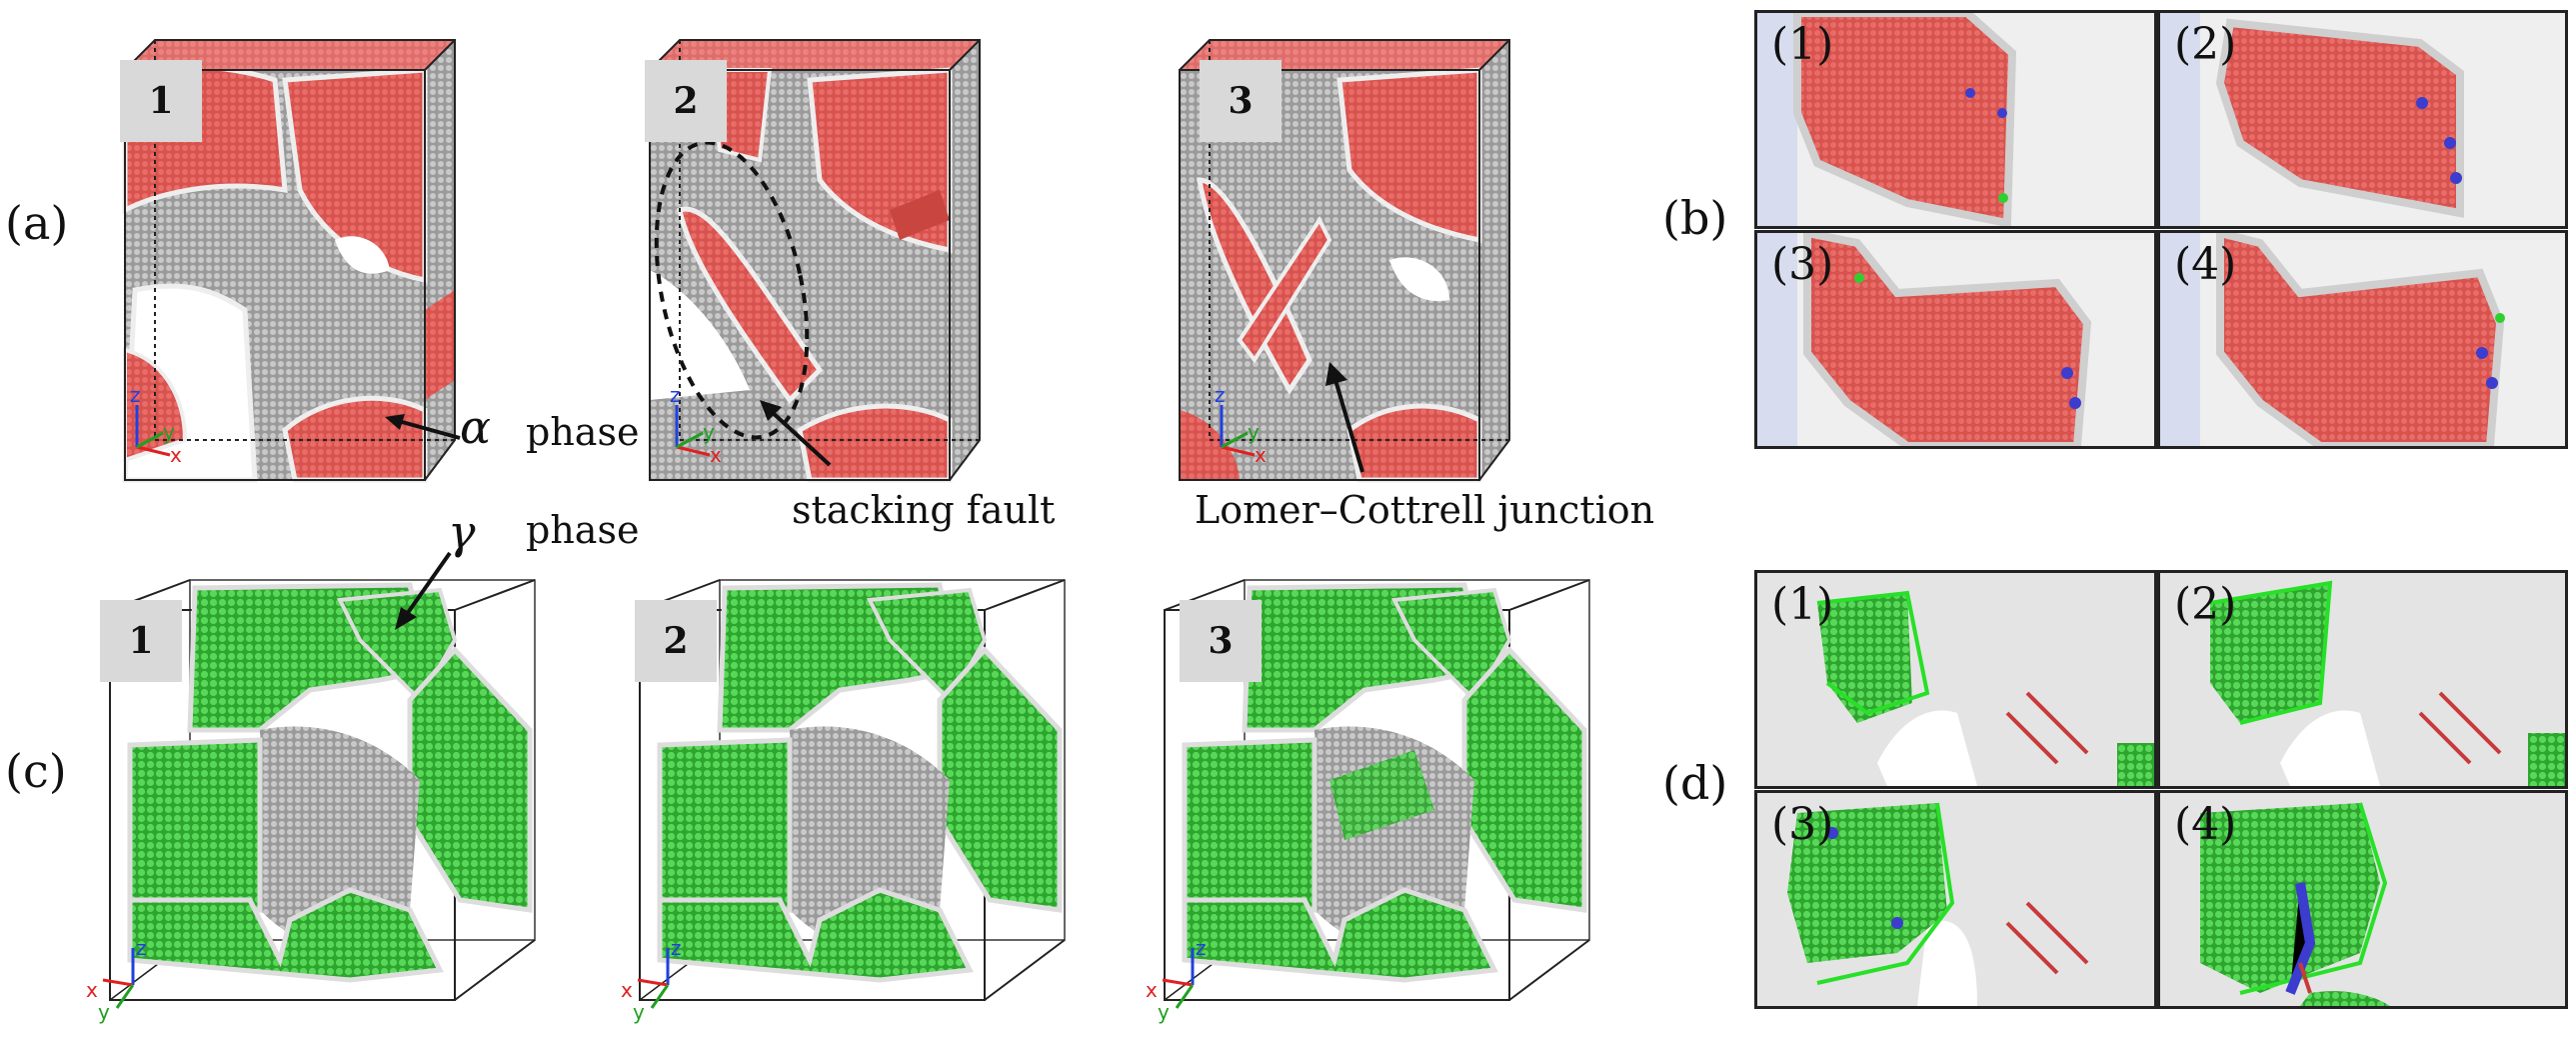  I want to click on inset-b-3-render, so click(1956, 339).